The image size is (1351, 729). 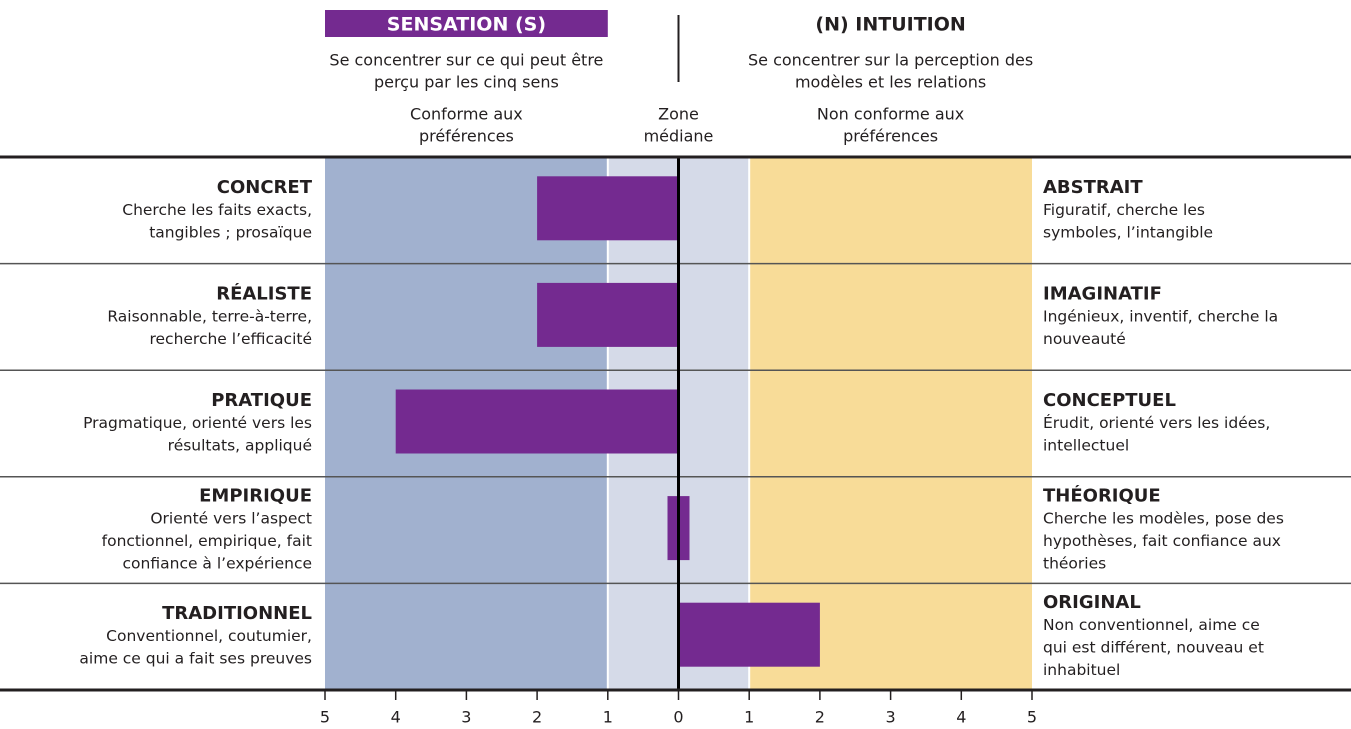 I want to click on right-desc: symboles, l’intangible, so click(x=1128, y=232).